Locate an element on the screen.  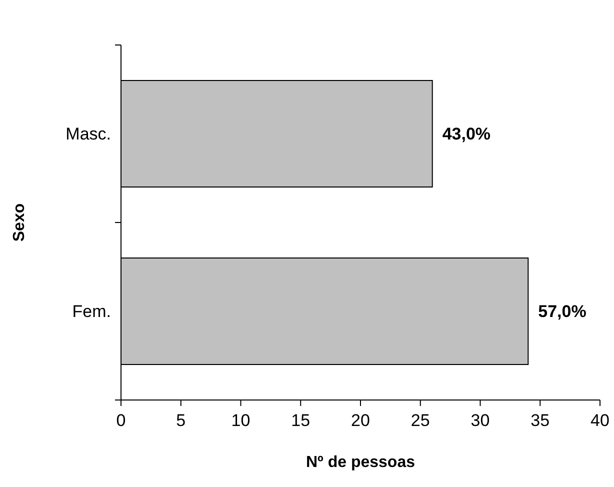
y-tick-label: Fem. is located at coordinates (91, 312).